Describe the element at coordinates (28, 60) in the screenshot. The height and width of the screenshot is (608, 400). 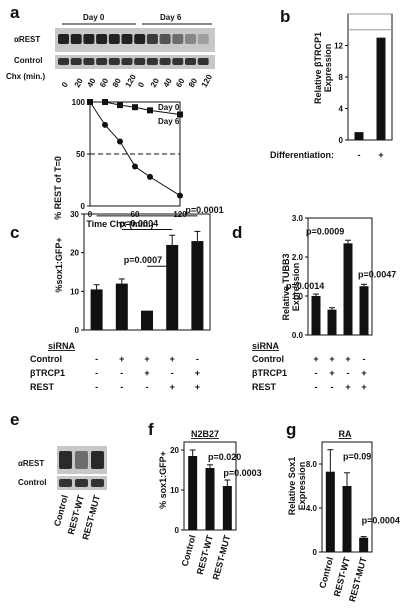
I see `blot-a-label-control: Control` at that location.